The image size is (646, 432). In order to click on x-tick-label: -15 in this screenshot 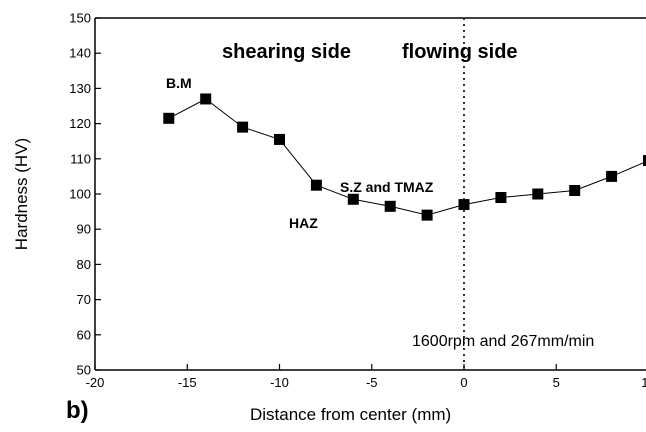, I will do `click(187, 382)`.